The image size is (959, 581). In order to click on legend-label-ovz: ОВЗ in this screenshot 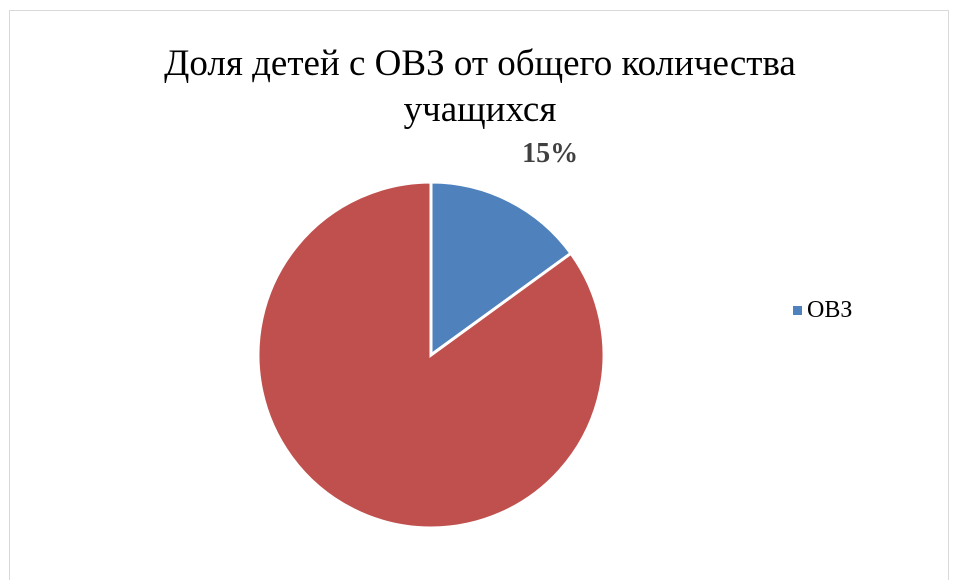, I will do `click(830, 309)`.